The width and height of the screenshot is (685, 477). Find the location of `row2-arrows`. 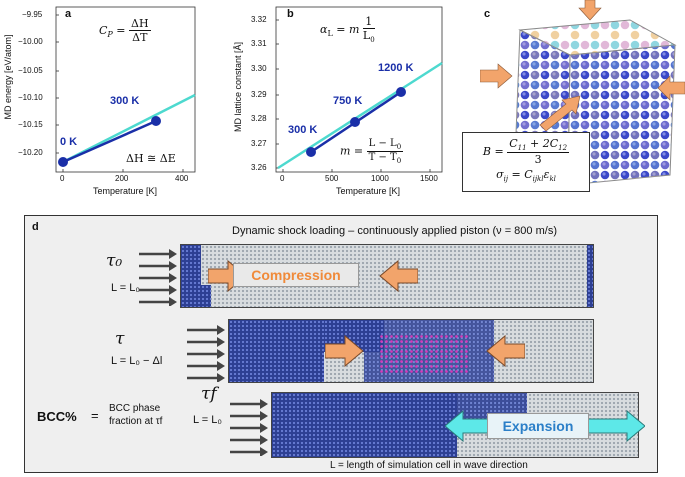

row2-arrows is located at coordinates (425, 351).